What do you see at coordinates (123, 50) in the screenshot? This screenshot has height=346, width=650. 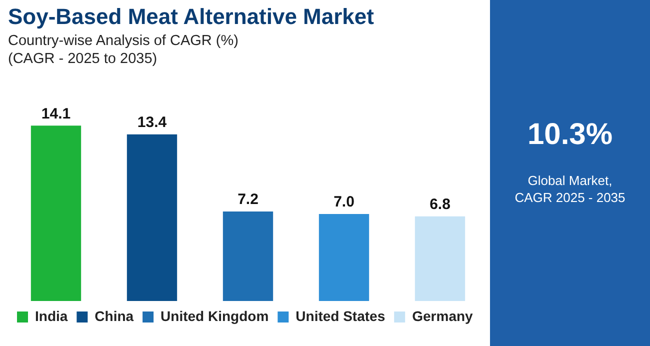 I see `chart-subtitle: Country-wise Analysis of CAGR (%) (CAGR - 2025 to 2035)` at bounding box center [123, 50].